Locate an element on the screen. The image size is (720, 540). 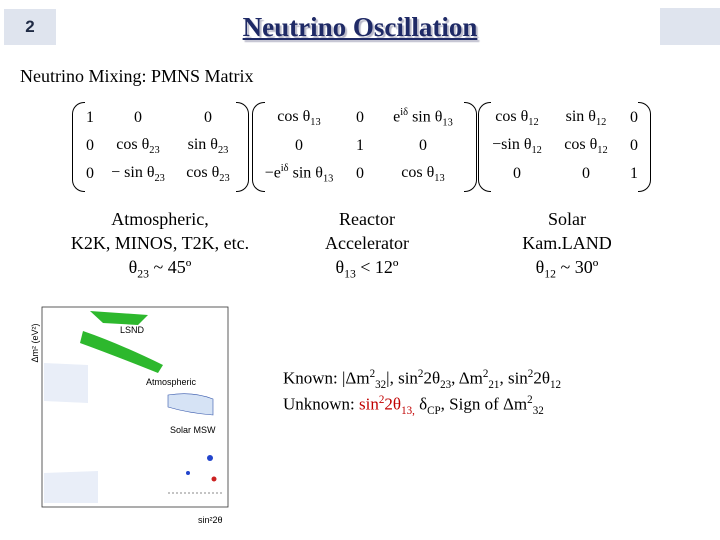
note-line: Reactor is located at coordinates (367, 219).